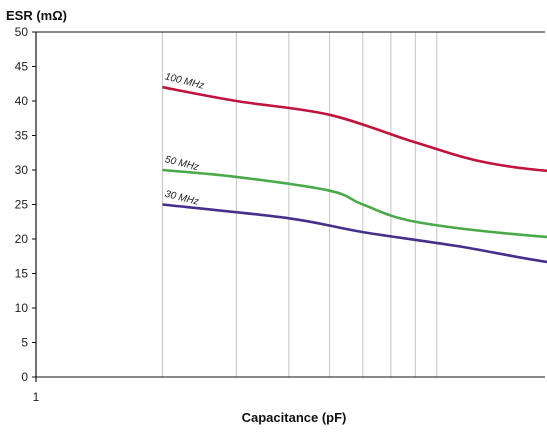  I want to click on series-line-30-mhz, so click(354, 233).